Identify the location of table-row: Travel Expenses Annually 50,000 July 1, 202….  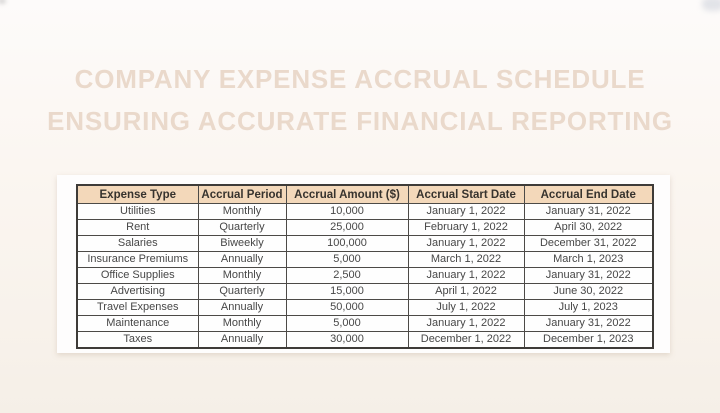
(365, 307).